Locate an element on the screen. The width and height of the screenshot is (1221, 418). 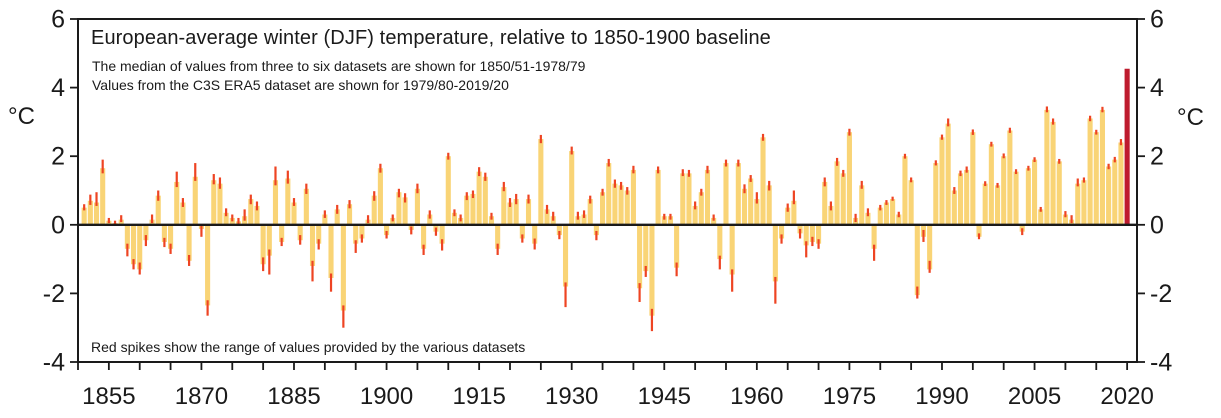
bar-1942 is located at coordinates (646, 248).